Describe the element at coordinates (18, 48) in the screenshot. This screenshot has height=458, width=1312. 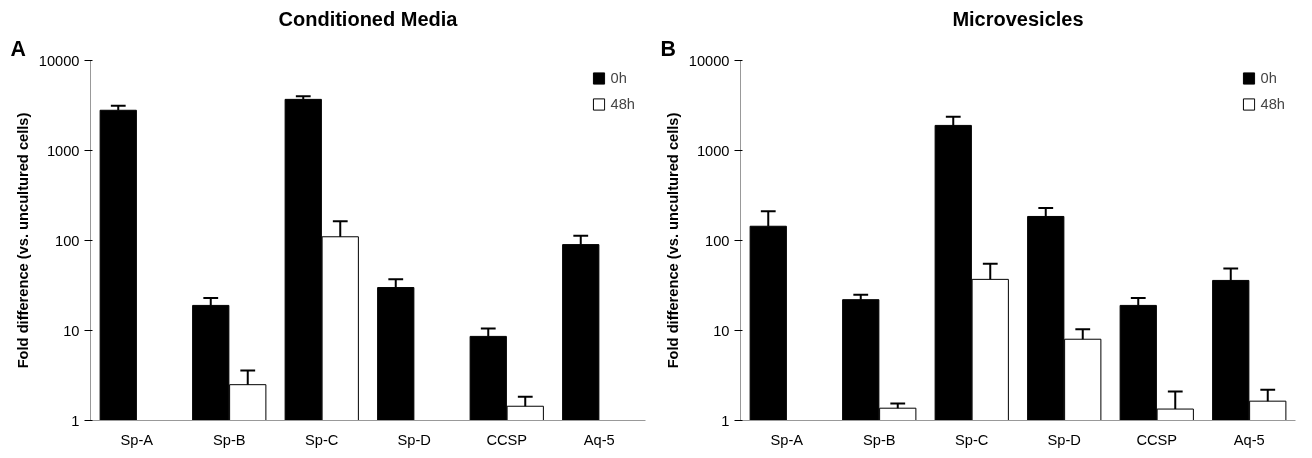
I see `text: A` at that location.